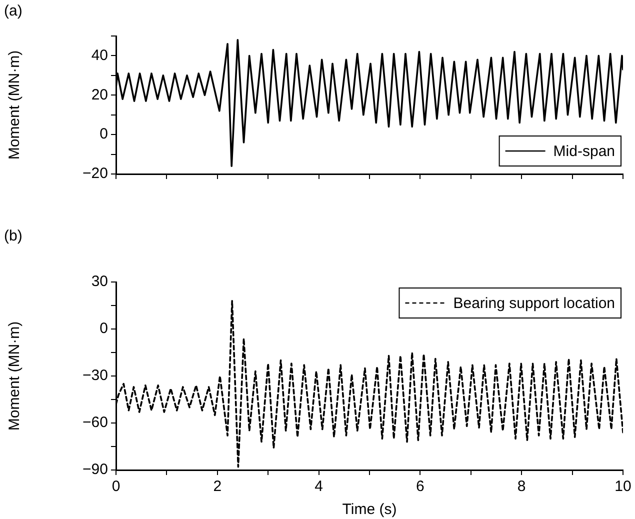 The height and width of the screenshot is (519, 635). What do you see at coordinates (99, 281) in the screenshot?
I see `y-tick-label: 30` at bounding box center [99, 281].